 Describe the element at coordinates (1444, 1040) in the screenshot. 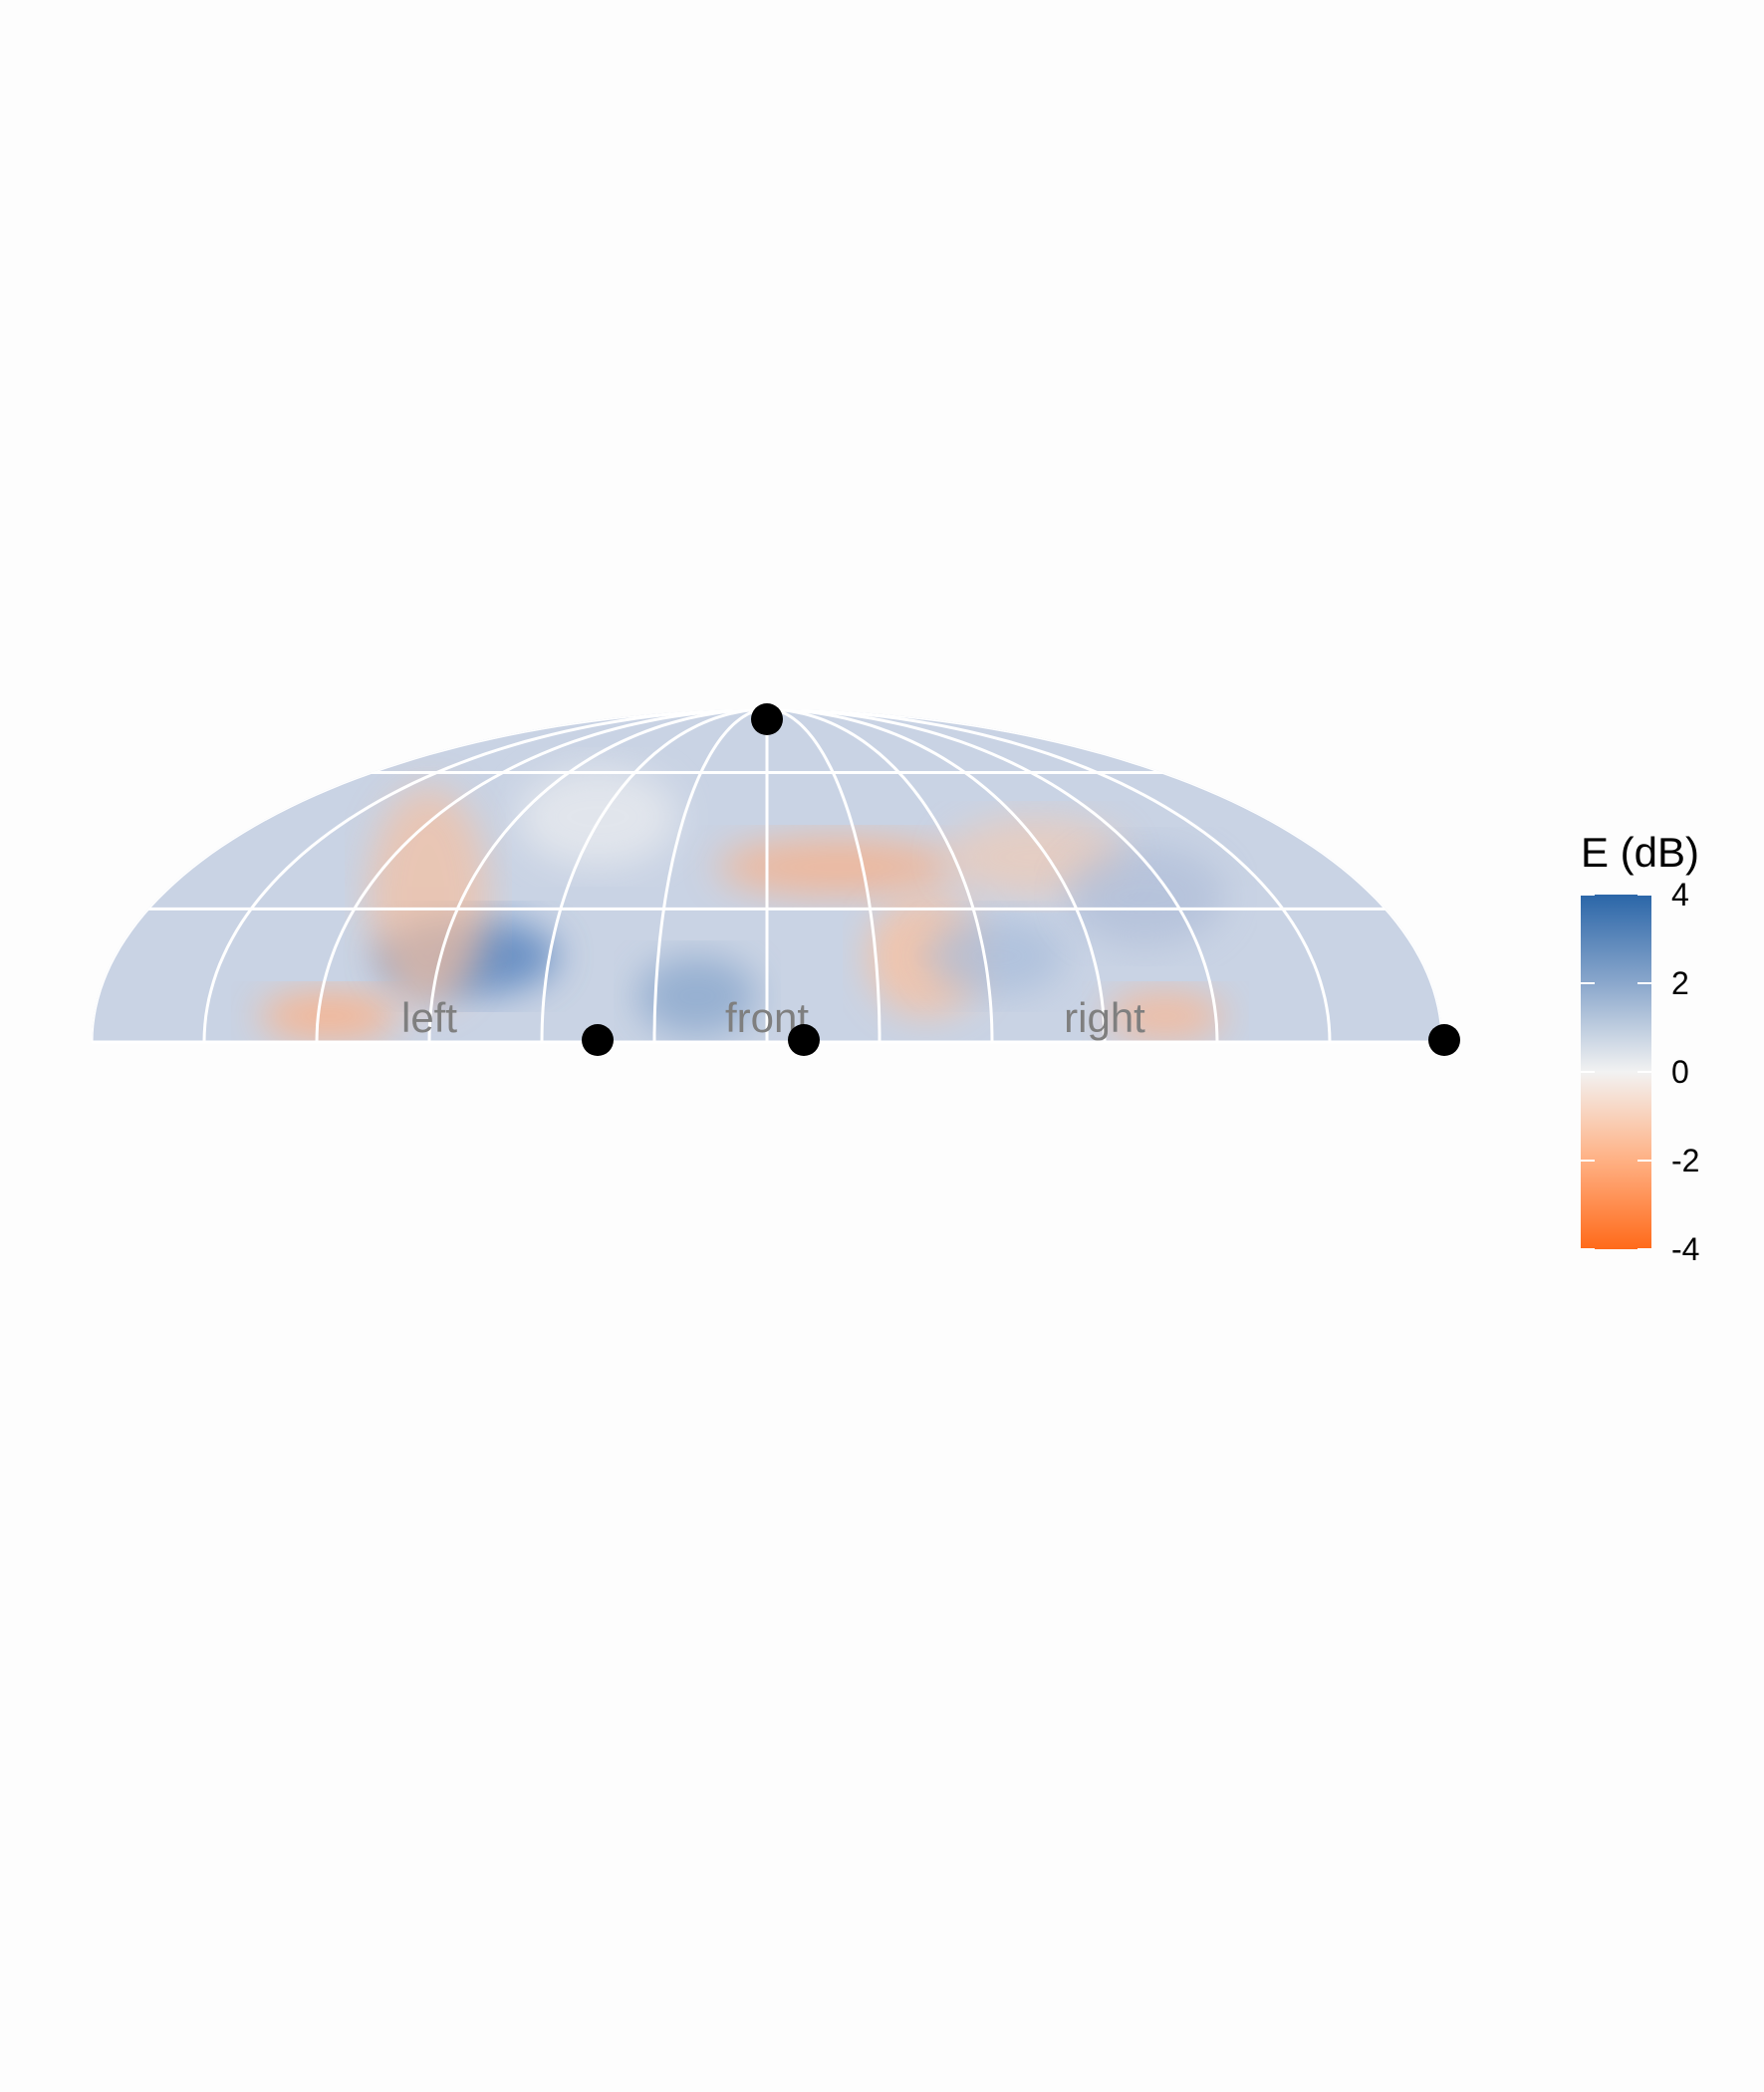

I see `speaker-marker-right` at that location.